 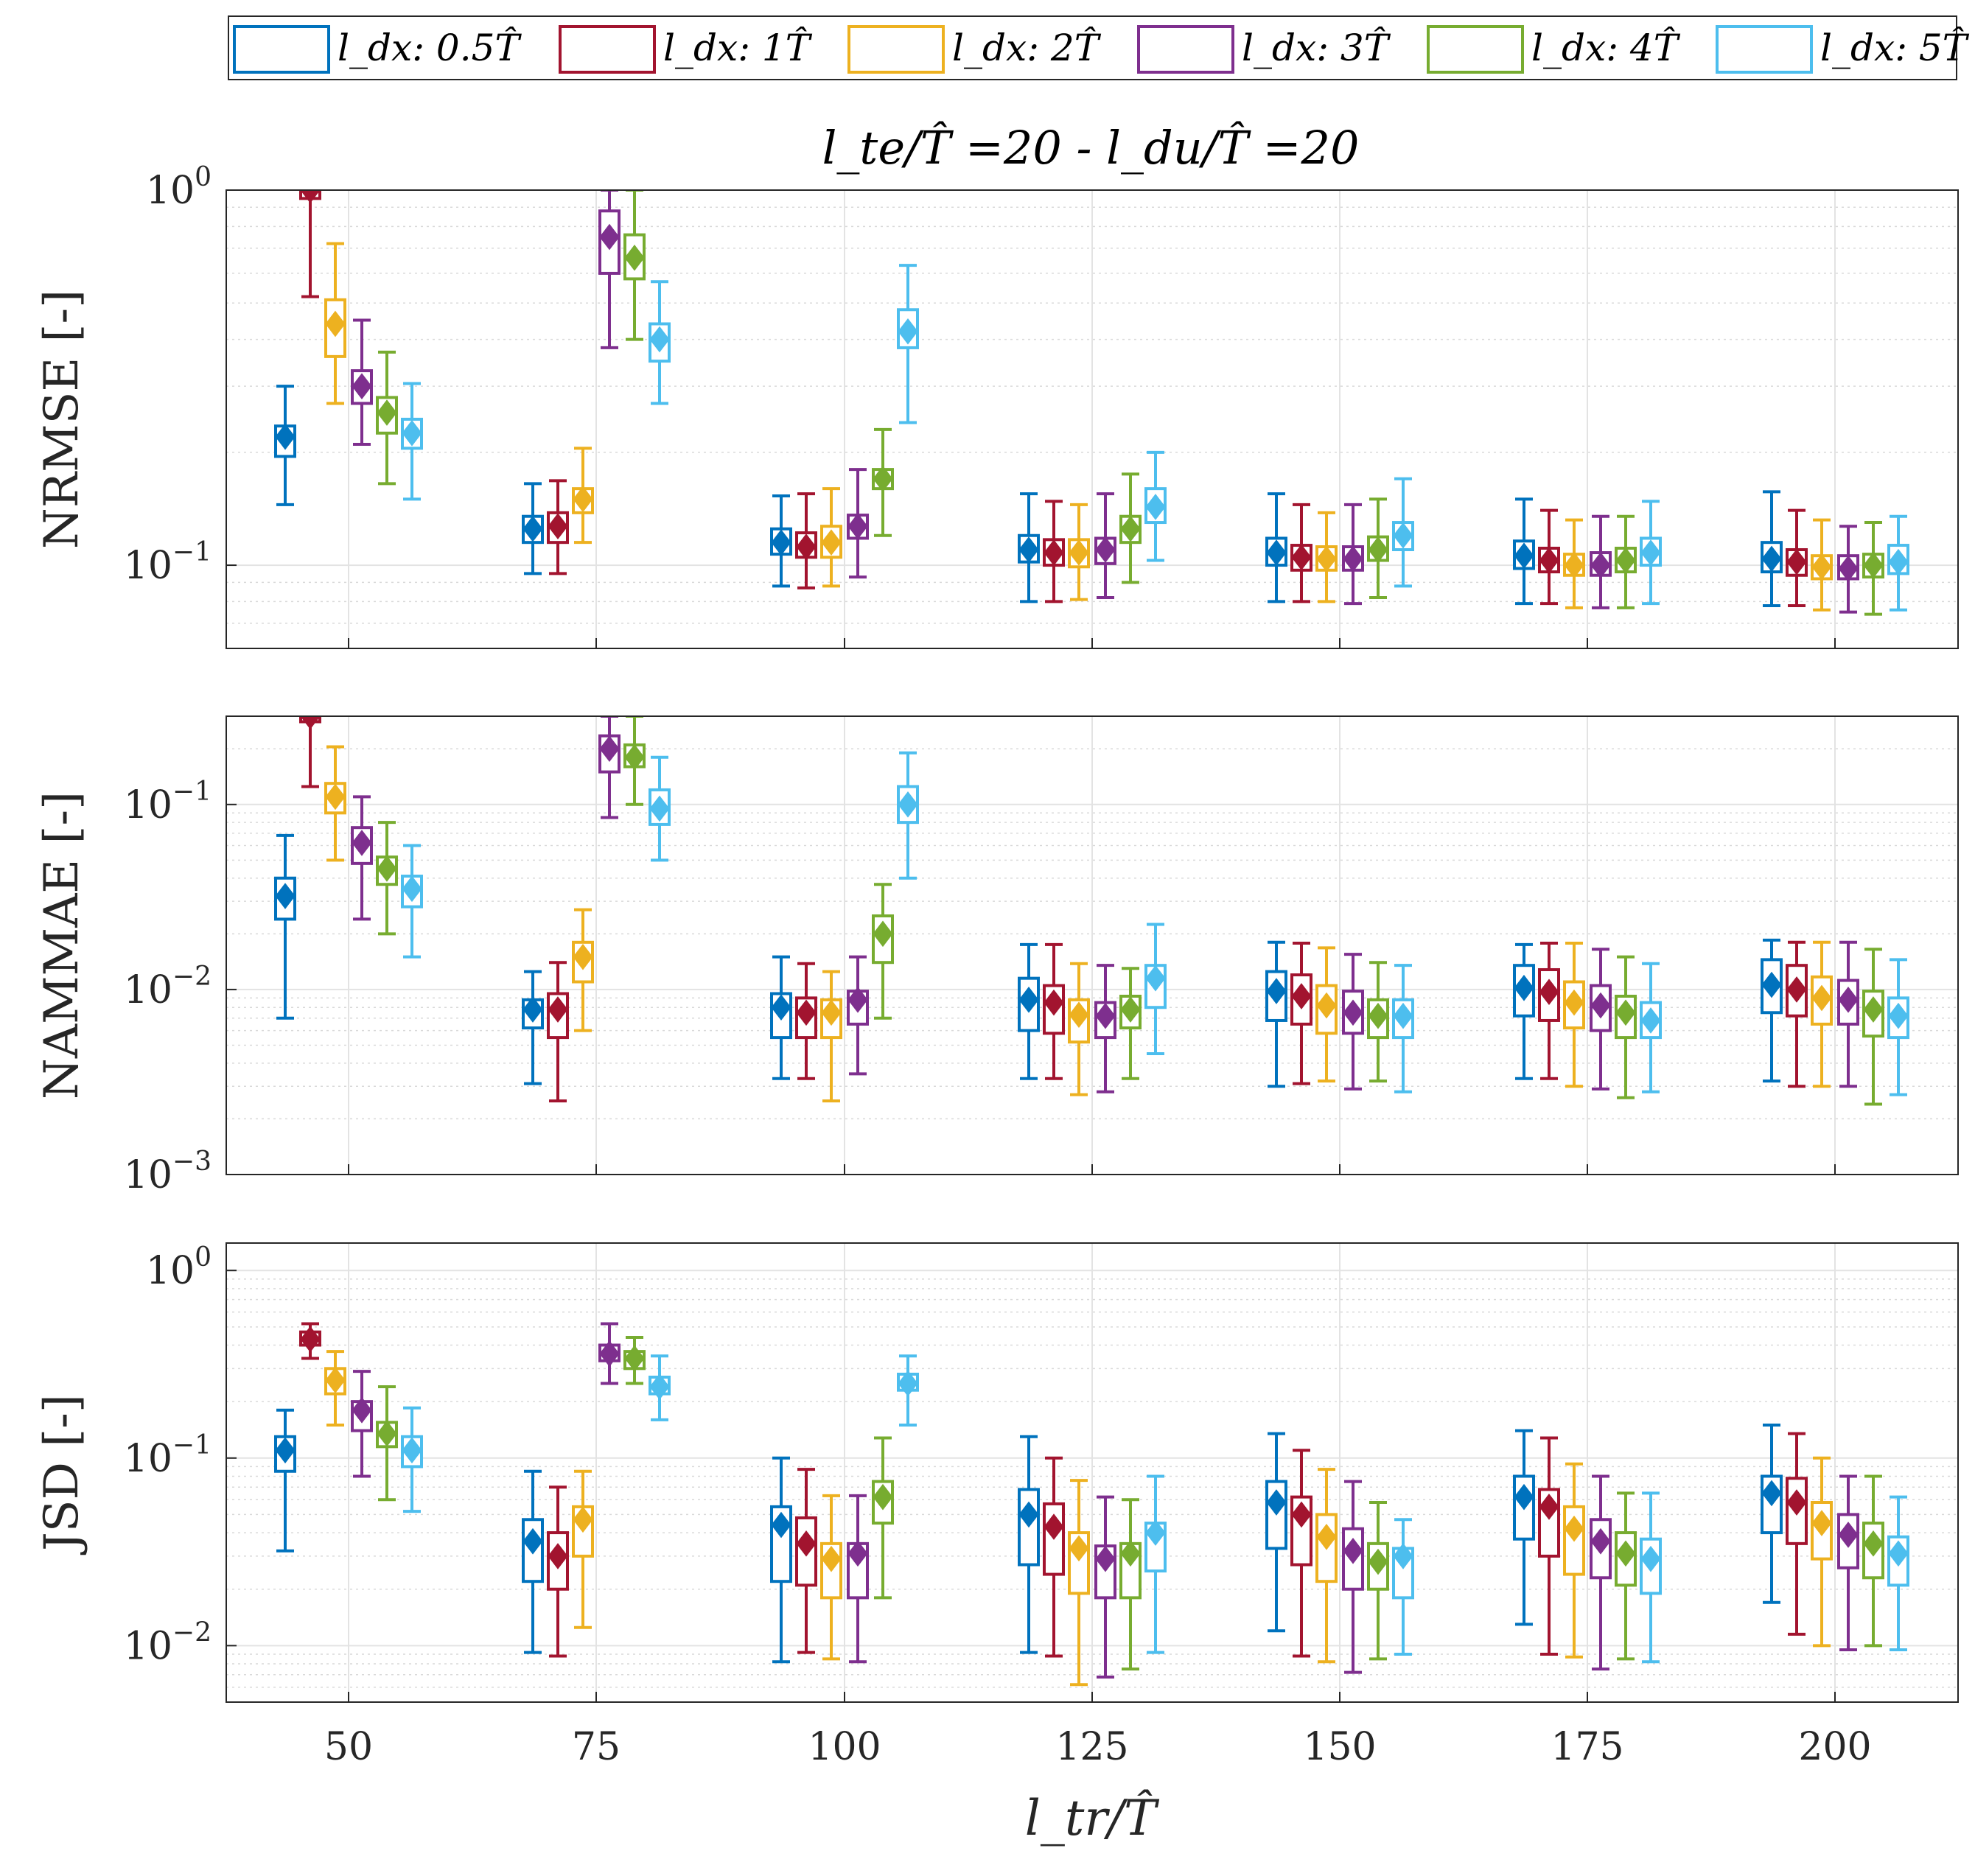 I want to click on legend-label-4: l_dx: 4T̂, so click(x=1606, y=47).